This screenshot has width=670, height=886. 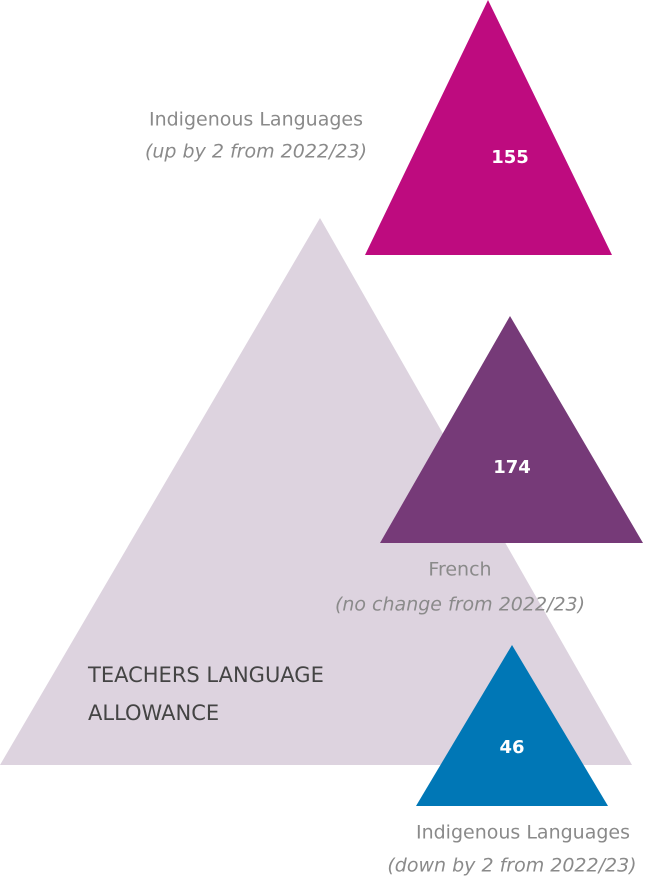 I want to click on note: (up by 2 from 2022/23), so click(x=256, y=152).